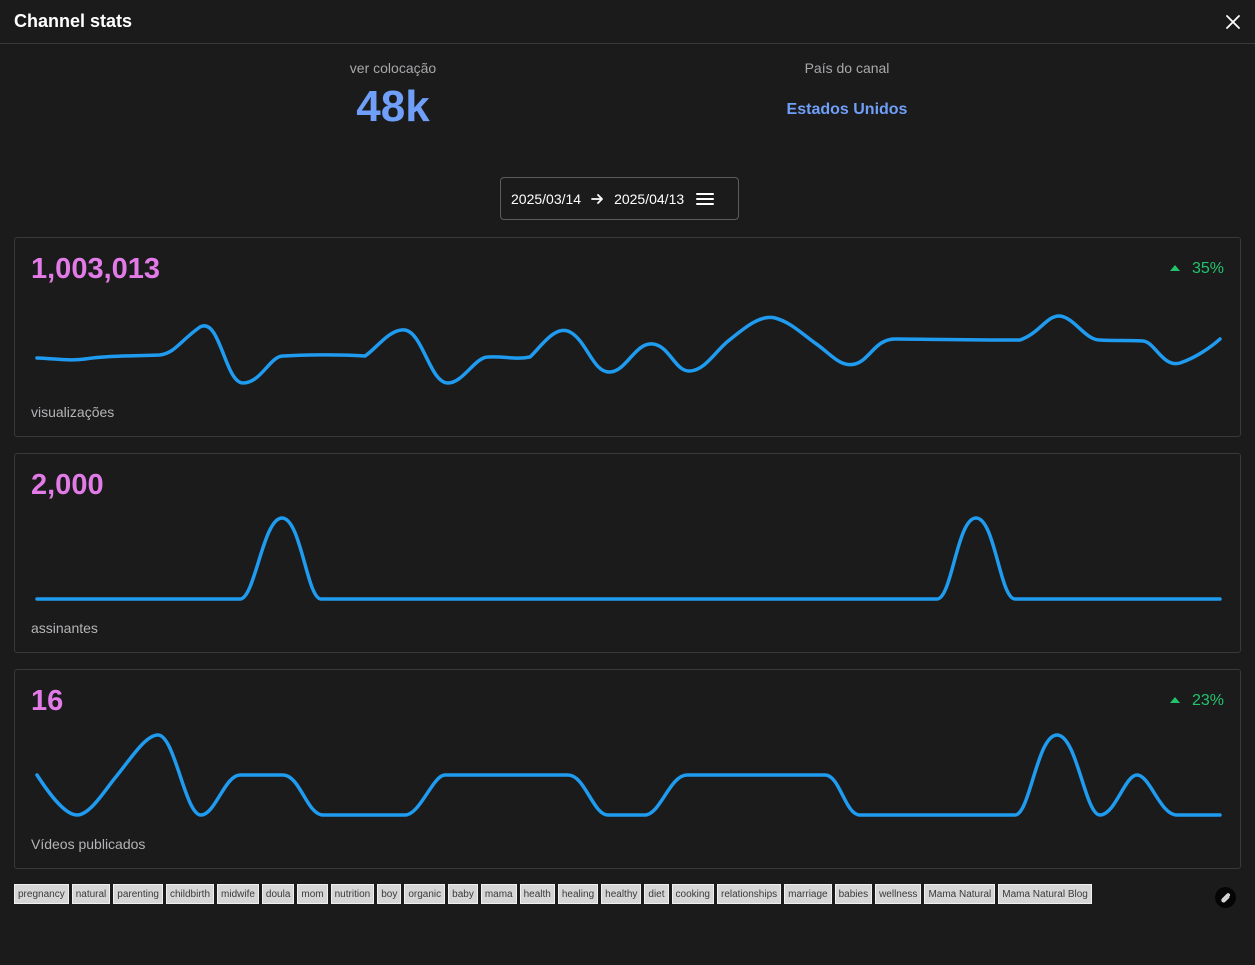 This screenshot has height=965, width=1255. I want to click on videos-change: 23%, so click(1196, 701).